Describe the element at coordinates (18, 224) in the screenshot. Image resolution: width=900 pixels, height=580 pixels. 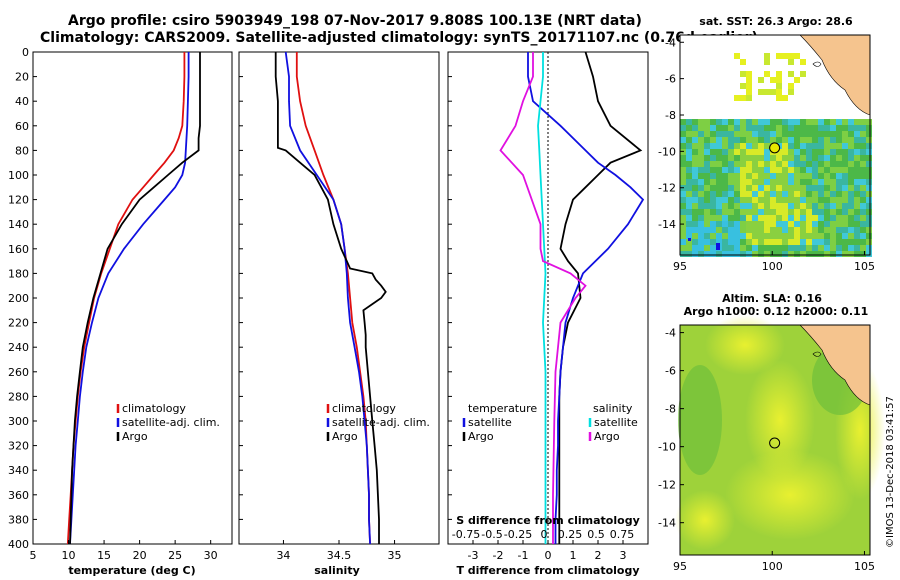
I see `depth-tick-label: 140` at that location.